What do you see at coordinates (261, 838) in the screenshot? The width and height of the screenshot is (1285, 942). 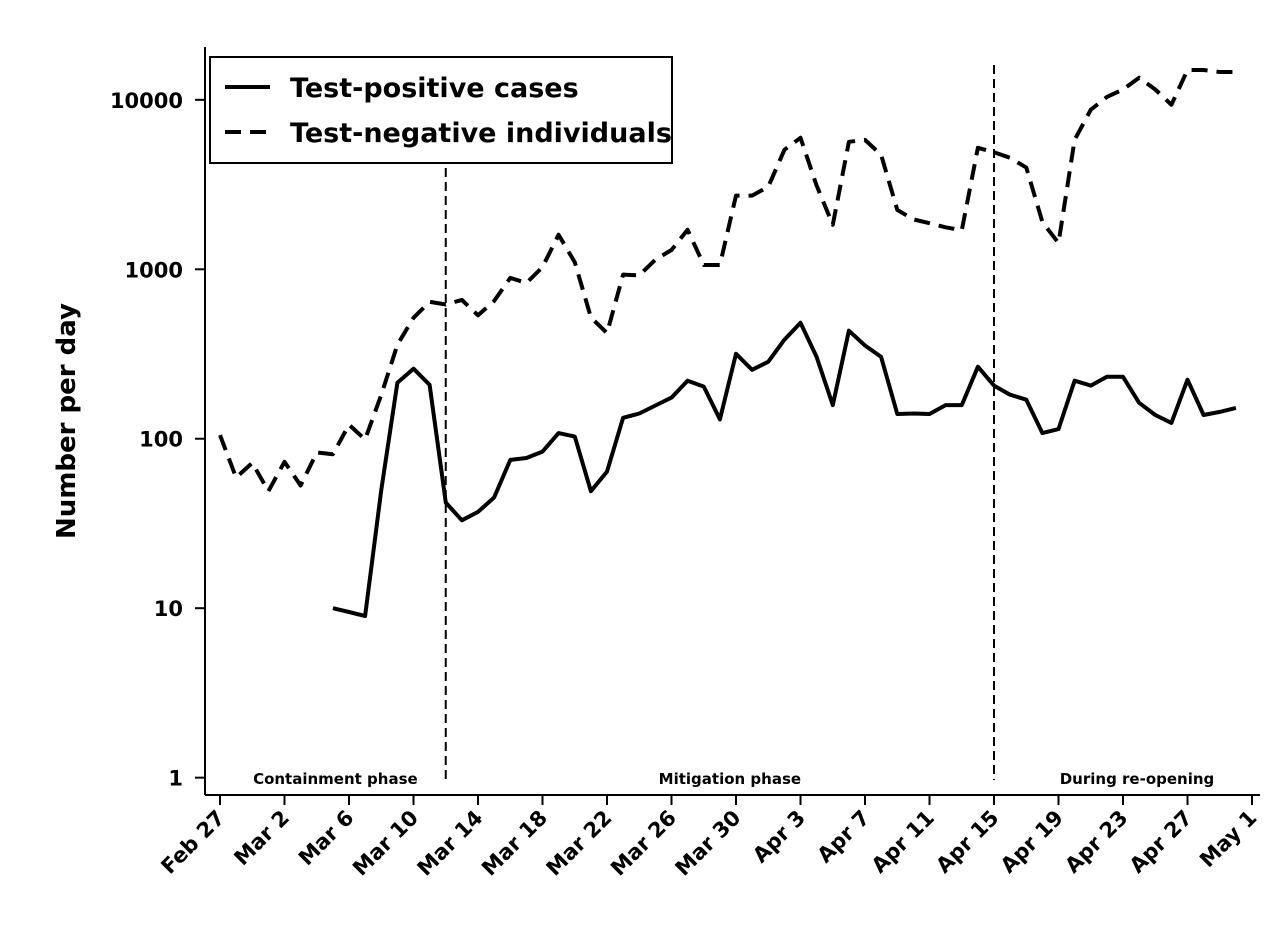 I see `x-tick-label: Mar 2` at bounding box center [261, 838].